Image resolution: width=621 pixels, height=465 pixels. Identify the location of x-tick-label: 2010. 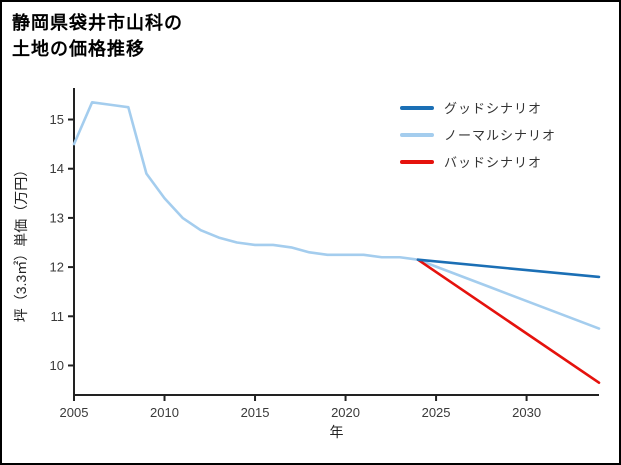
(164, 412).